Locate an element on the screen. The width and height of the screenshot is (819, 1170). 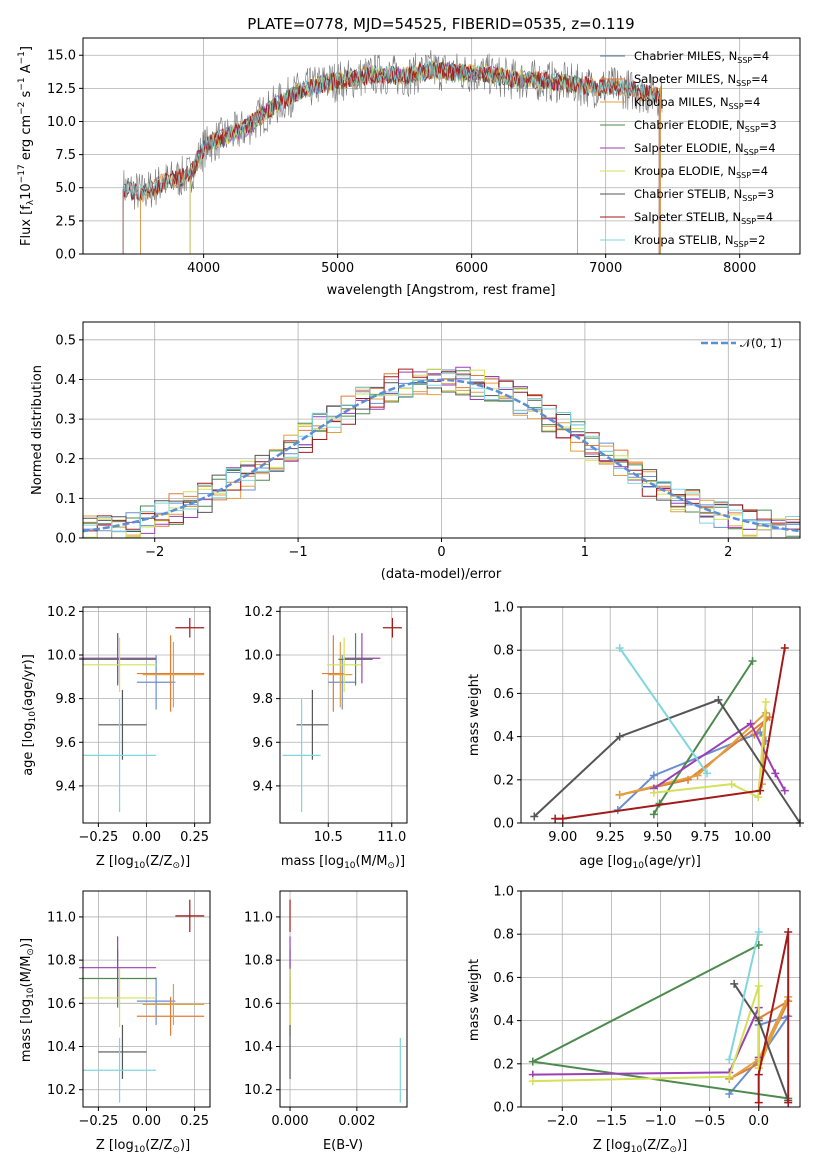
mass-vs-ebv-panel: 0.000 0.002 10.2 10.4 10.6 10.8 11.0 is located at coordinates (326, 1009).